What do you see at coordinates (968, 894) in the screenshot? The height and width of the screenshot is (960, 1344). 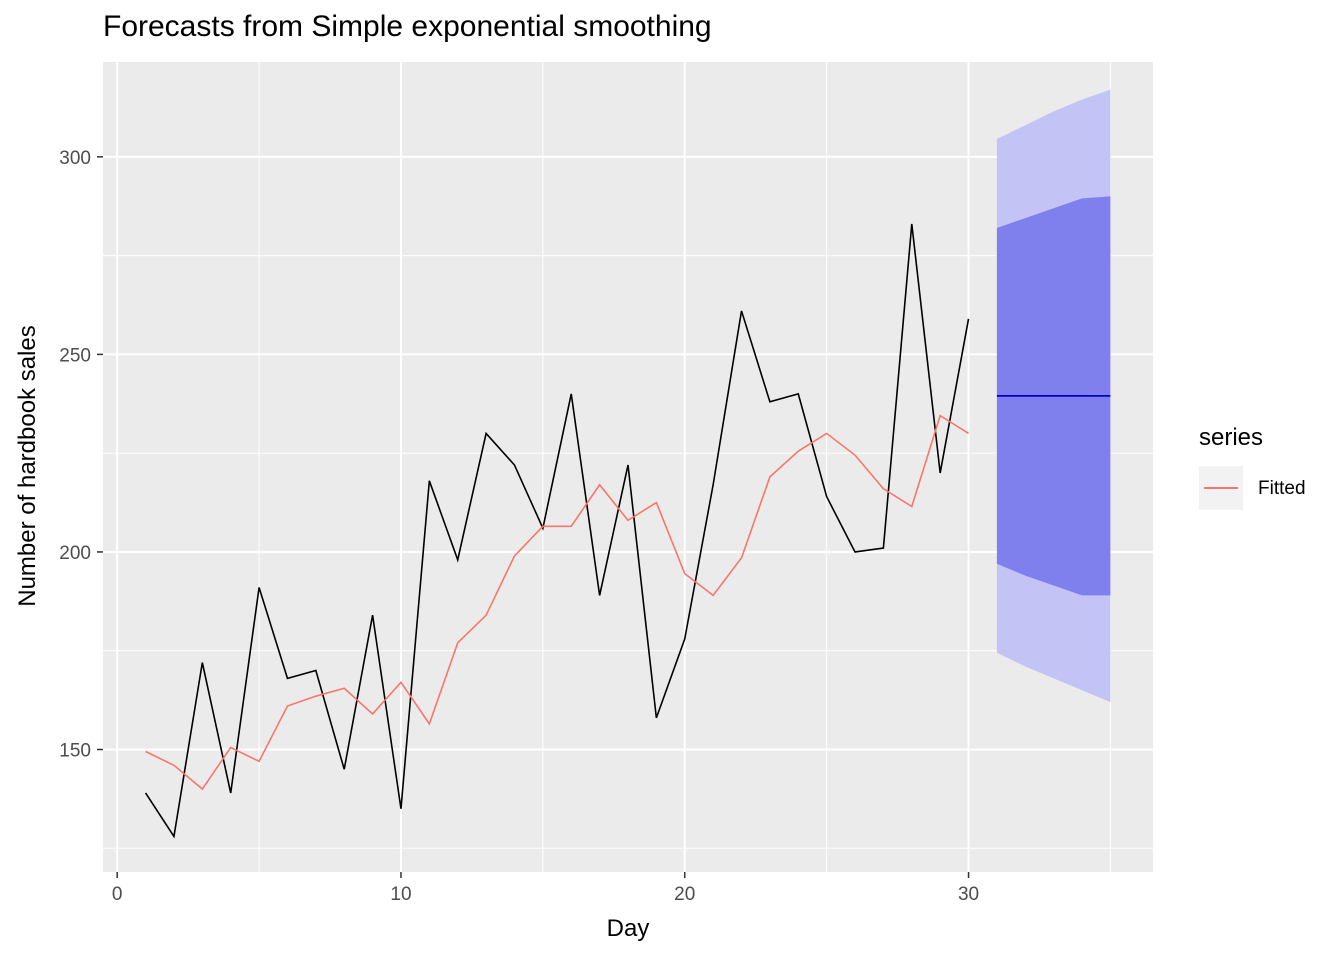 I see `x-tick-label: 30` at bounding box center [968, 894].